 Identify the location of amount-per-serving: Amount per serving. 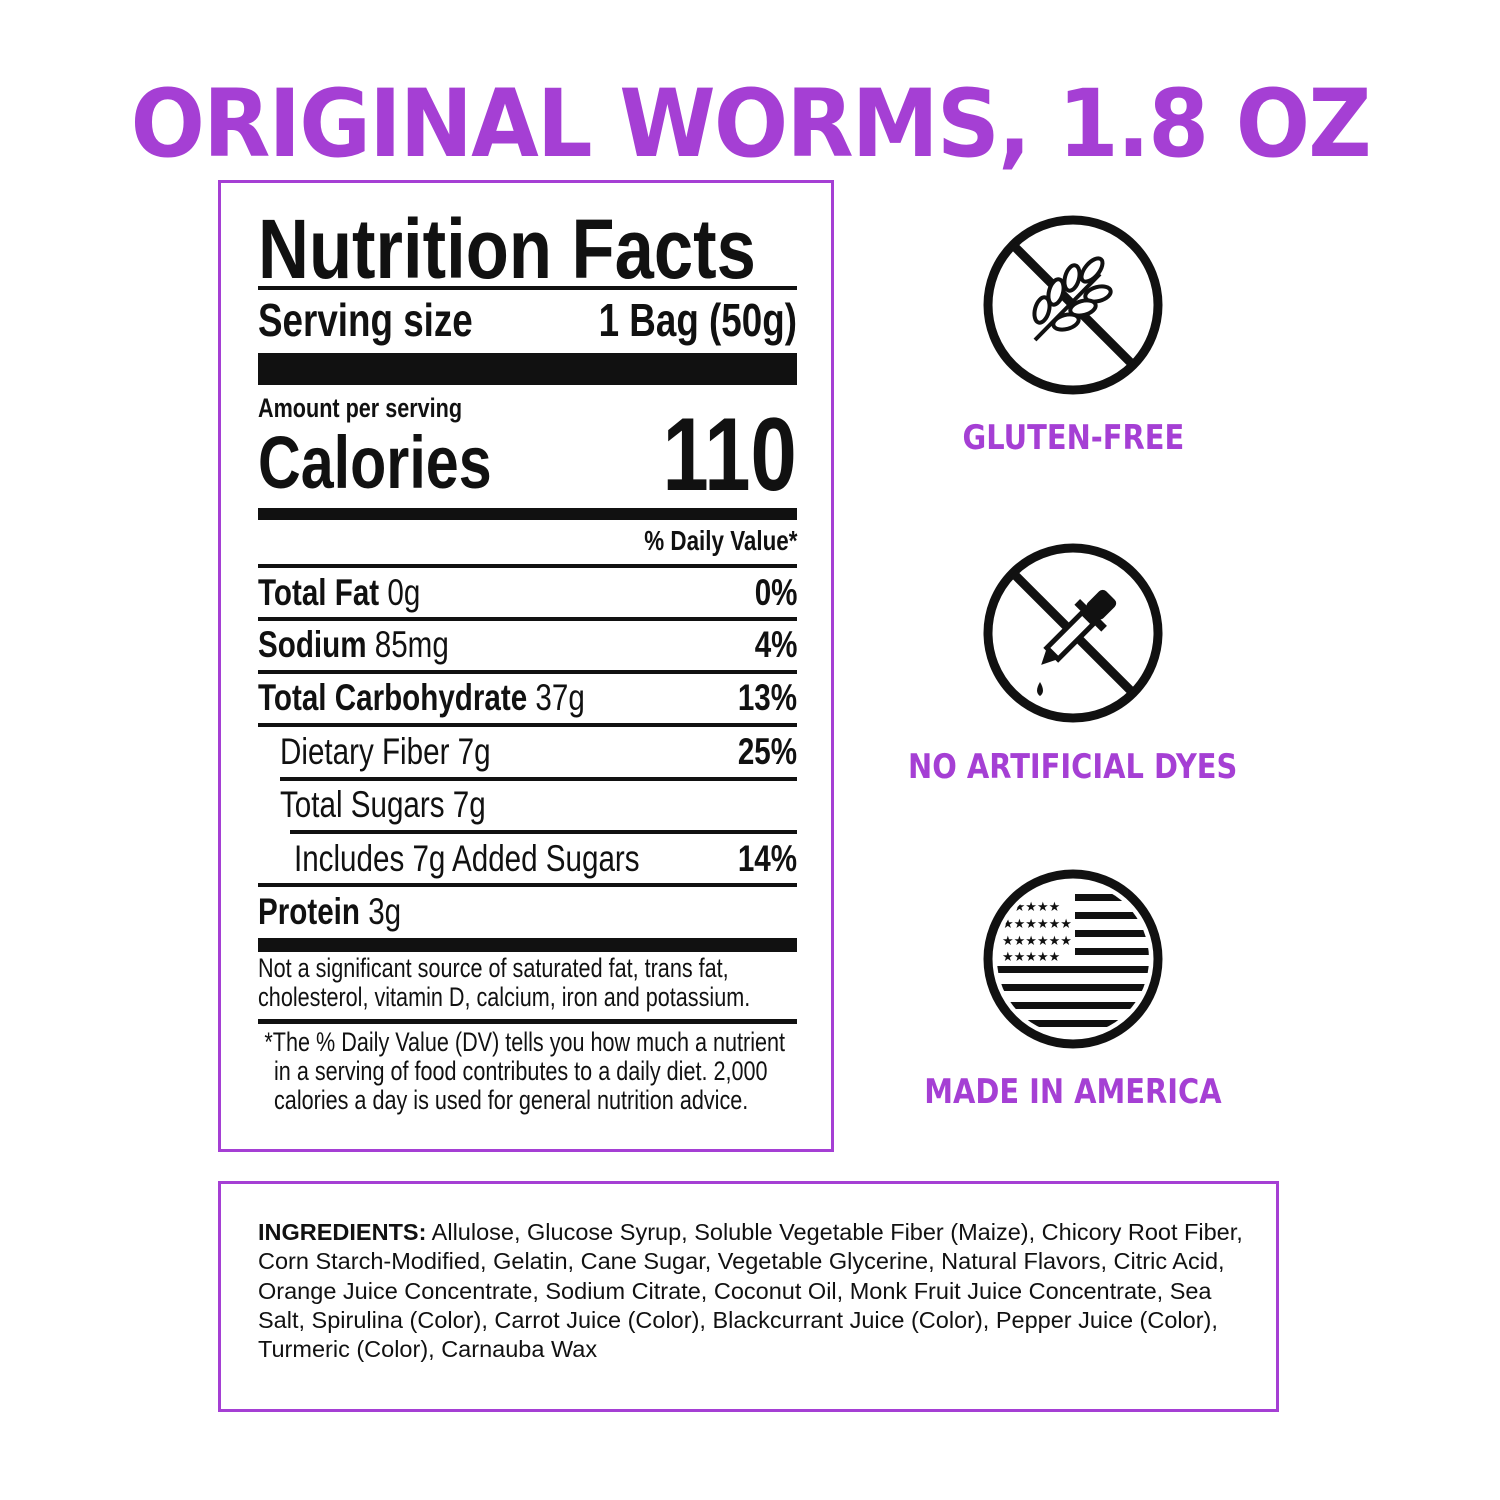
(385, 408).